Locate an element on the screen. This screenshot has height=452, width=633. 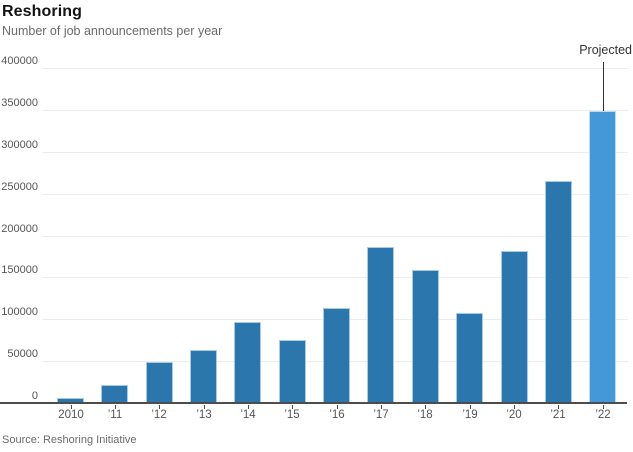
y-axis-tick-label: 250000 is located at coordinates (19, 187).